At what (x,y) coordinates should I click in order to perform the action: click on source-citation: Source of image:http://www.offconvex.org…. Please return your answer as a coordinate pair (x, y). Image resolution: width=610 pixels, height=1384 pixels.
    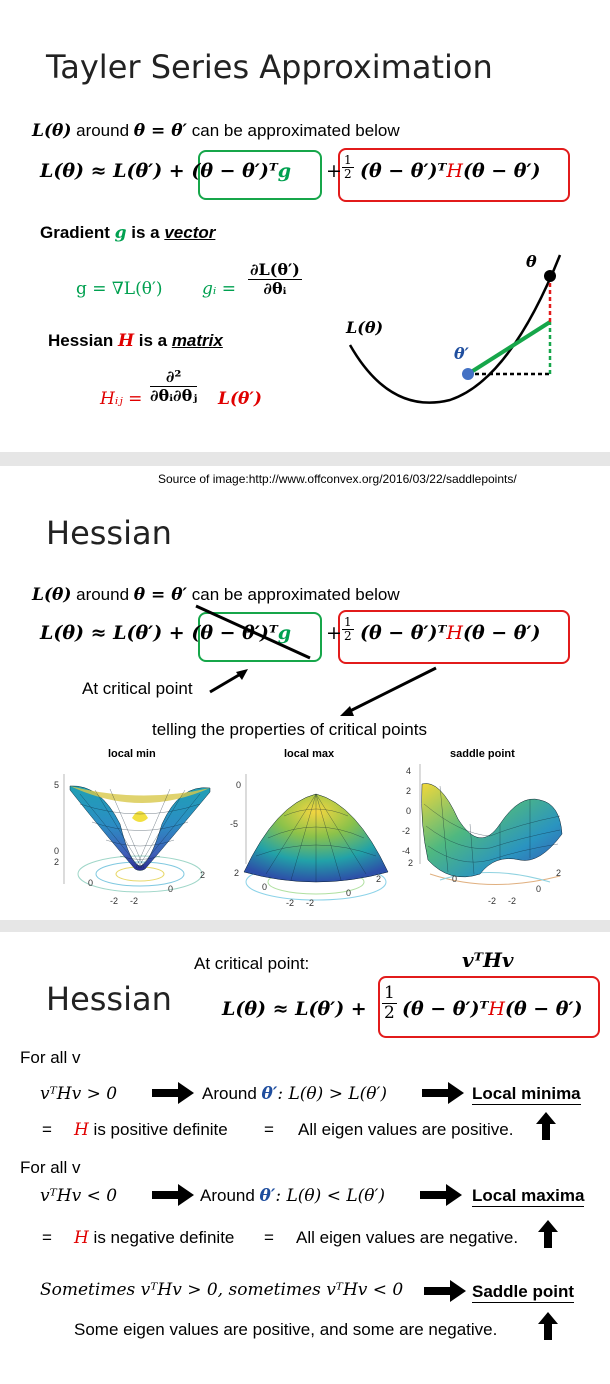
    Looking at the image, I should click on (337, 479).